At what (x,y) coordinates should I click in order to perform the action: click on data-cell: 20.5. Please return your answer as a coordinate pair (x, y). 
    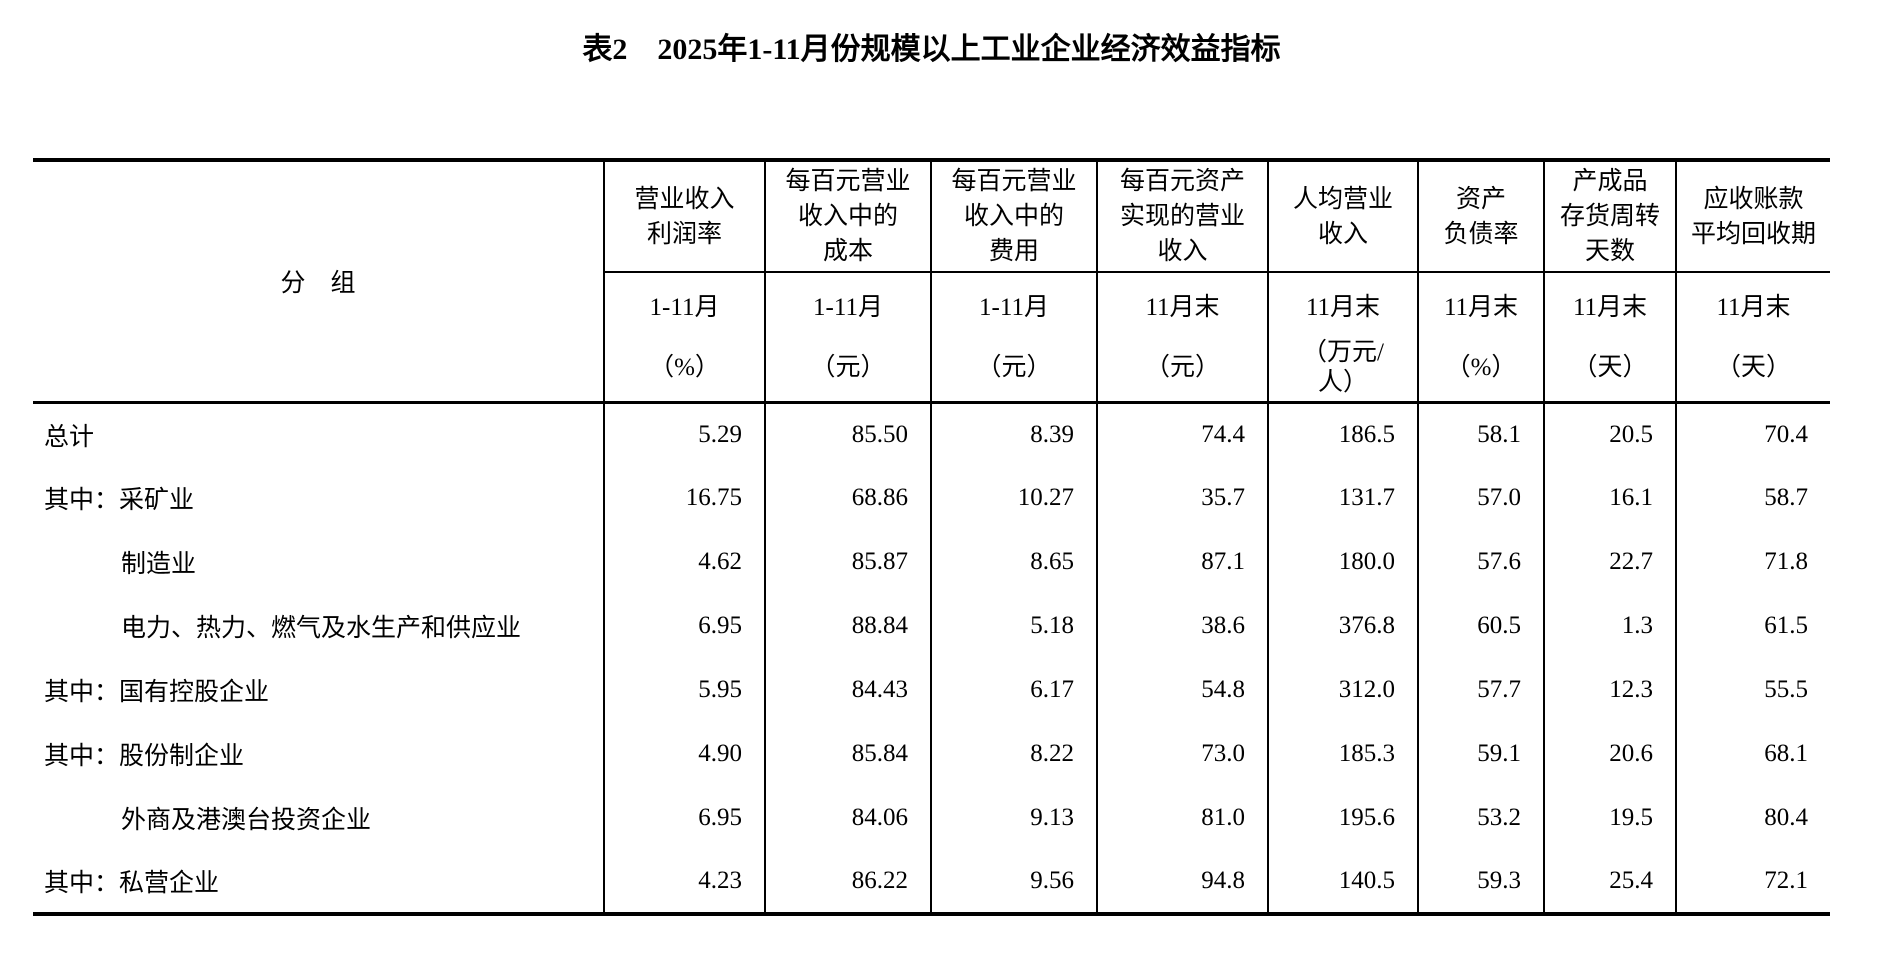
    Looking at the image, I should click on (1609, 434).